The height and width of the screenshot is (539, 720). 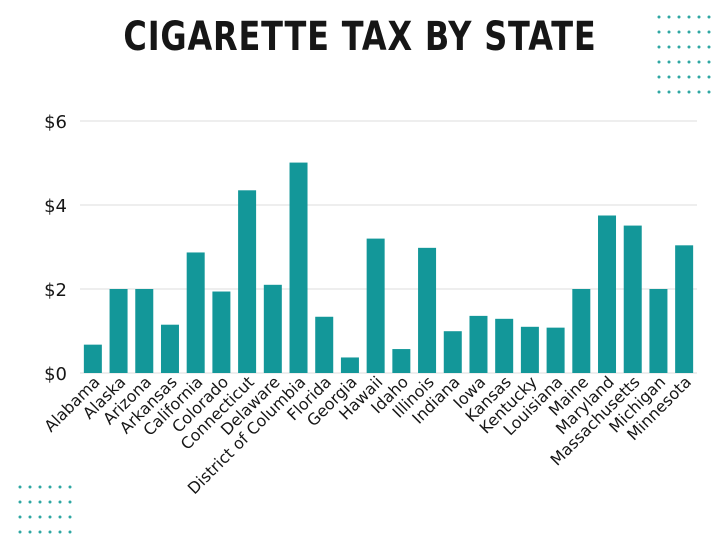 I want to click on bar-minnesota, so click(x=684, y=309).